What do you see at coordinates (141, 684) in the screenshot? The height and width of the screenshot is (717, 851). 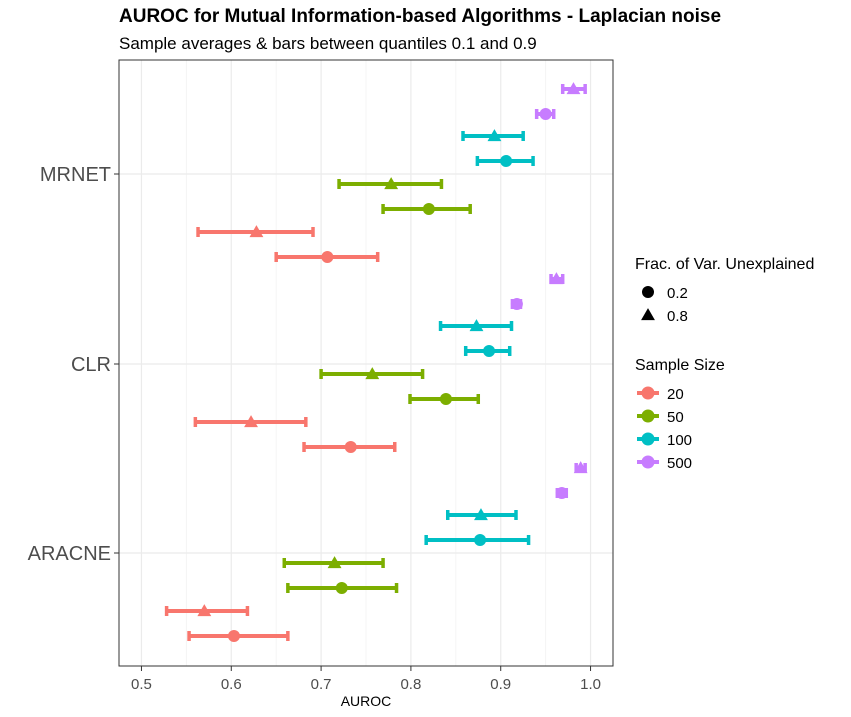 I see `x-tick-label: 0.5` at bounding box center [141, 684].